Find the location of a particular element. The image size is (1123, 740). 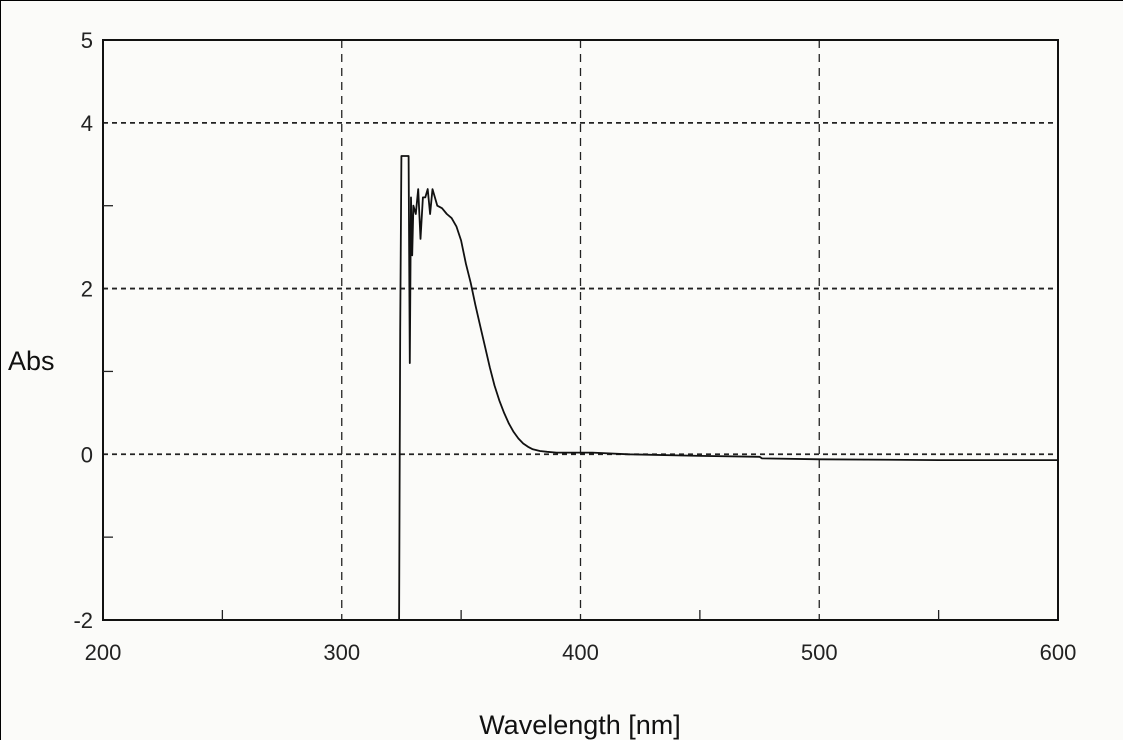

x-axis-title: Wavelength [nm] is located at coordinates (580, 725).